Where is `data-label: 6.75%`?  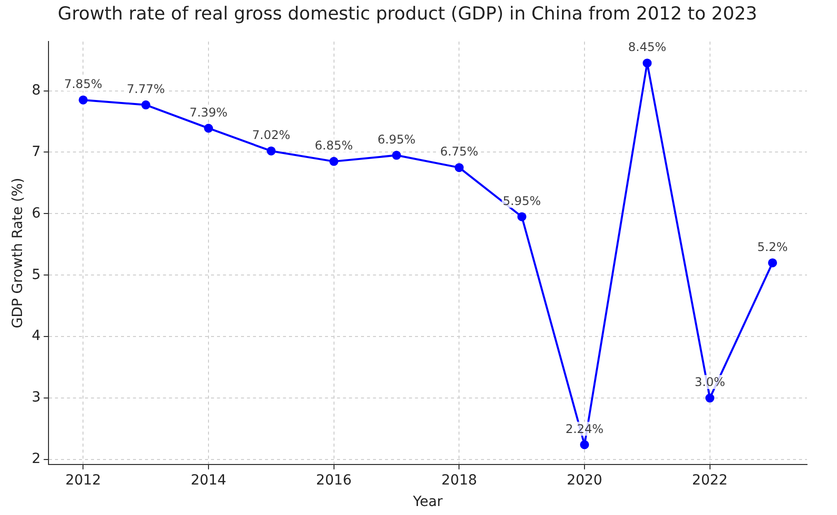 data-label: 6.75% is located at coordinates (459, 151).